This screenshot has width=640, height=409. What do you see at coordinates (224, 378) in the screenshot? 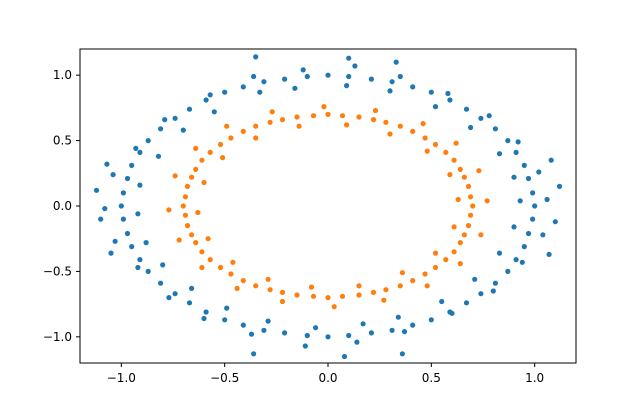
I see `x-tick-label: −0.5` at bounding box center [224, 378].